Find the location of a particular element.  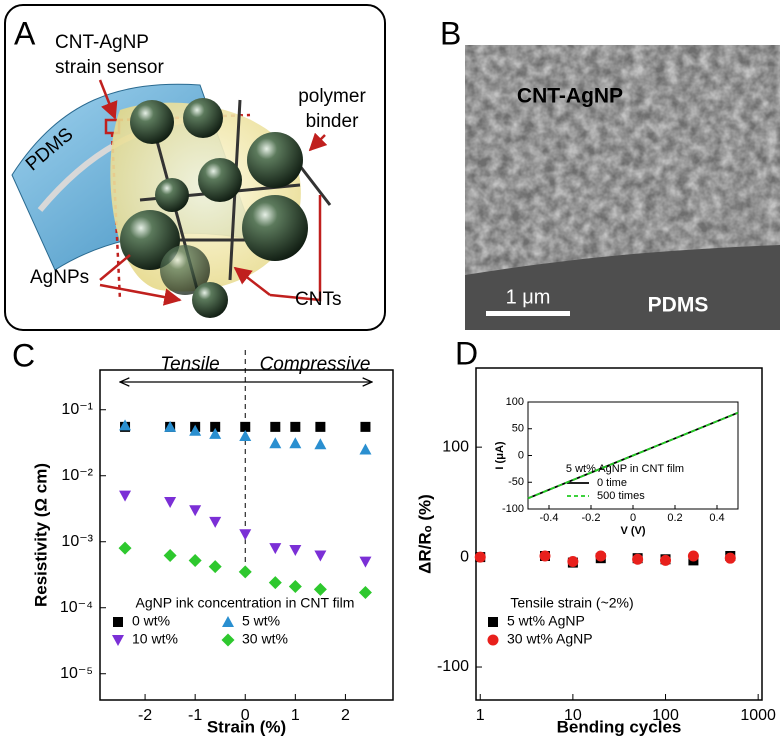

x-tick-label: 1000 is located at coordinates (758, 715).